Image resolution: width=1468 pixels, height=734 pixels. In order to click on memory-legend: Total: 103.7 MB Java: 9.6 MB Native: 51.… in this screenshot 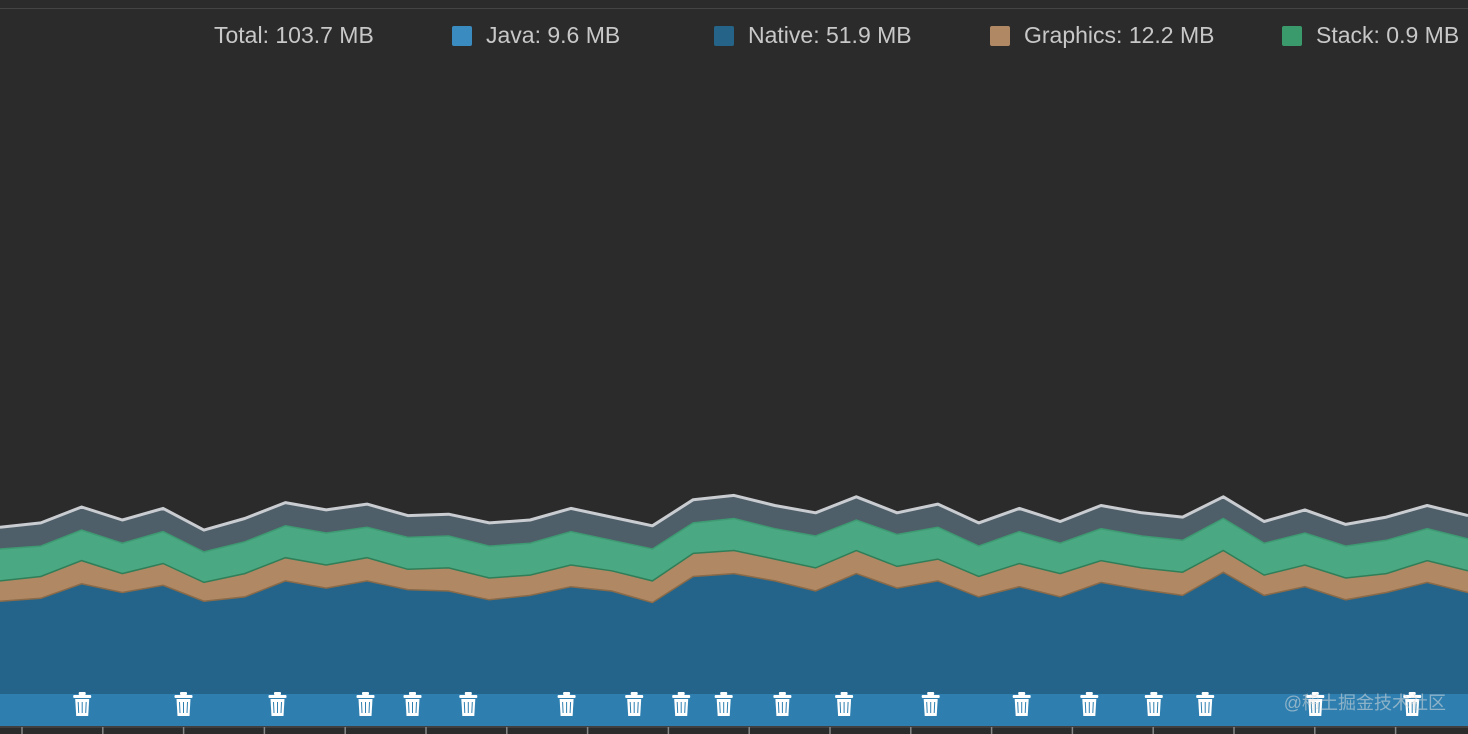, I will do `click(734, 36)`.